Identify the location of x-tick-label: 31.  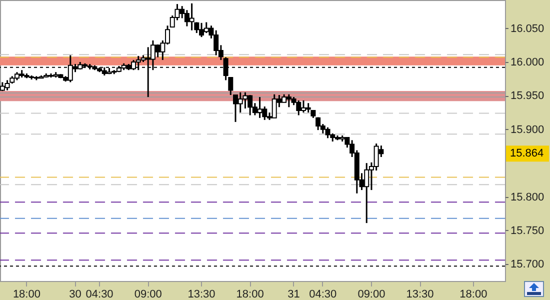
(294, 294).